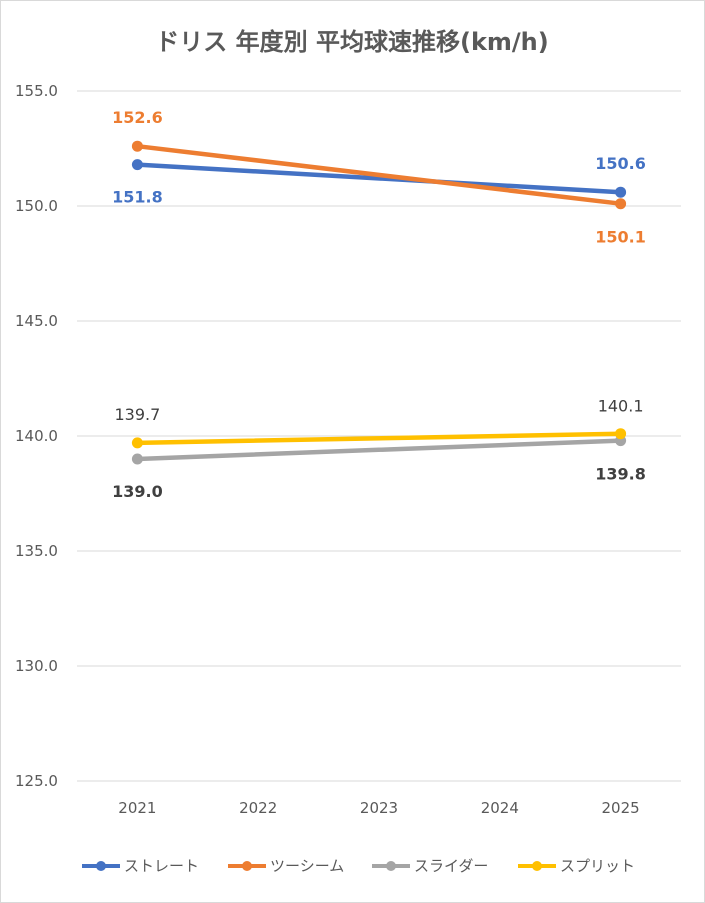 The width and height of the screenshot is (705, 903). What do you see at coordinates (358, 866) in the screenshot?
I see `legend: ストレート ツーシーム スライダー スプリット` at bounding box center [358, 866].